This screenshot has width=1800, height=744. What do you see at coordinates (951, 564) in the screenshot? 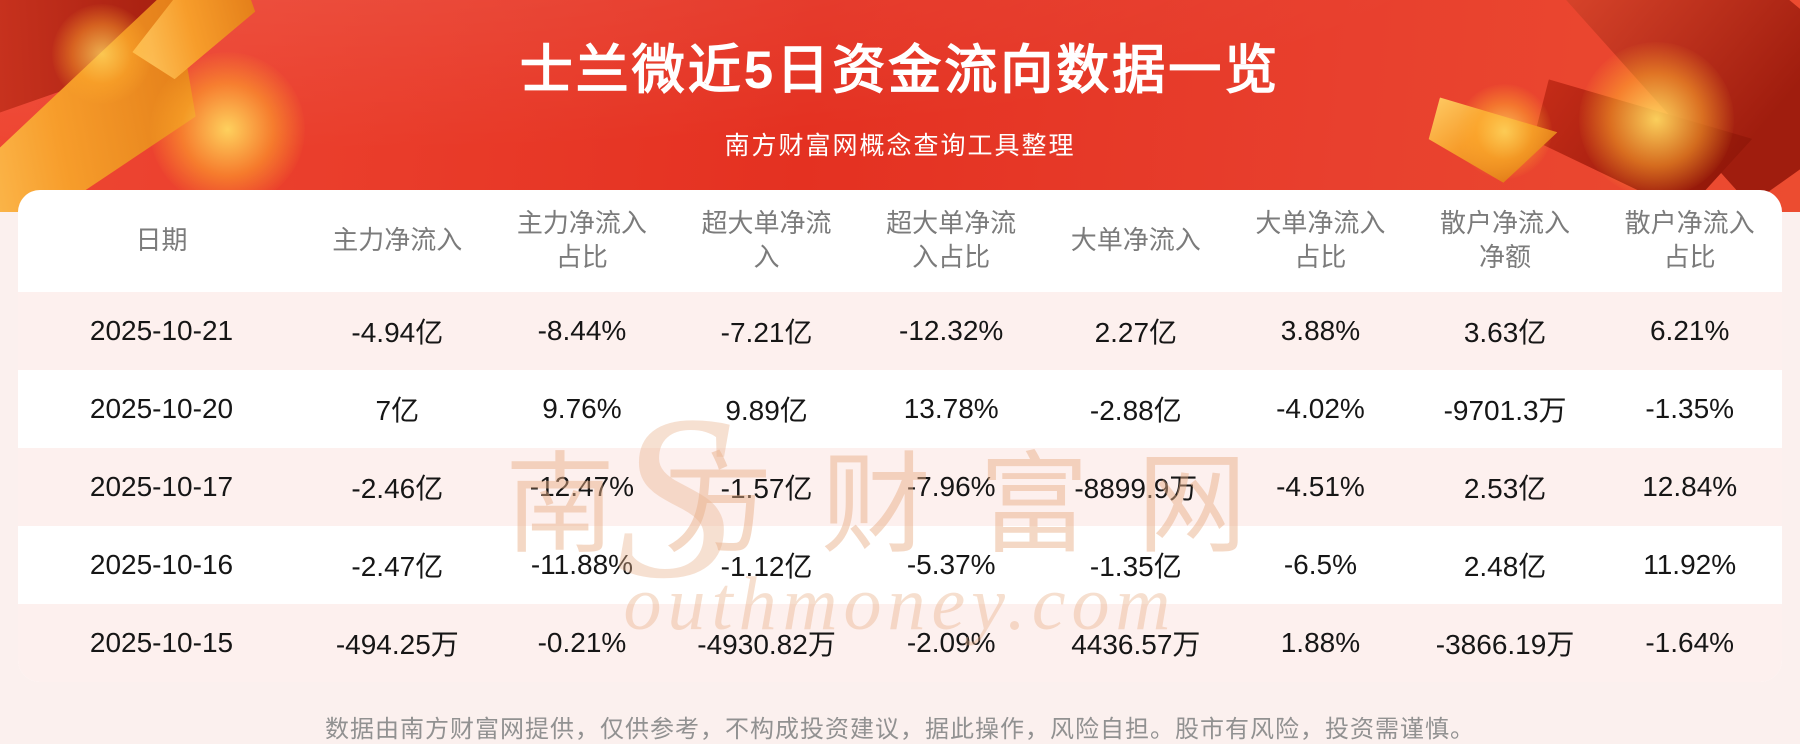
I see `table-cell: -5.37%` at bounding box center [951, 564].